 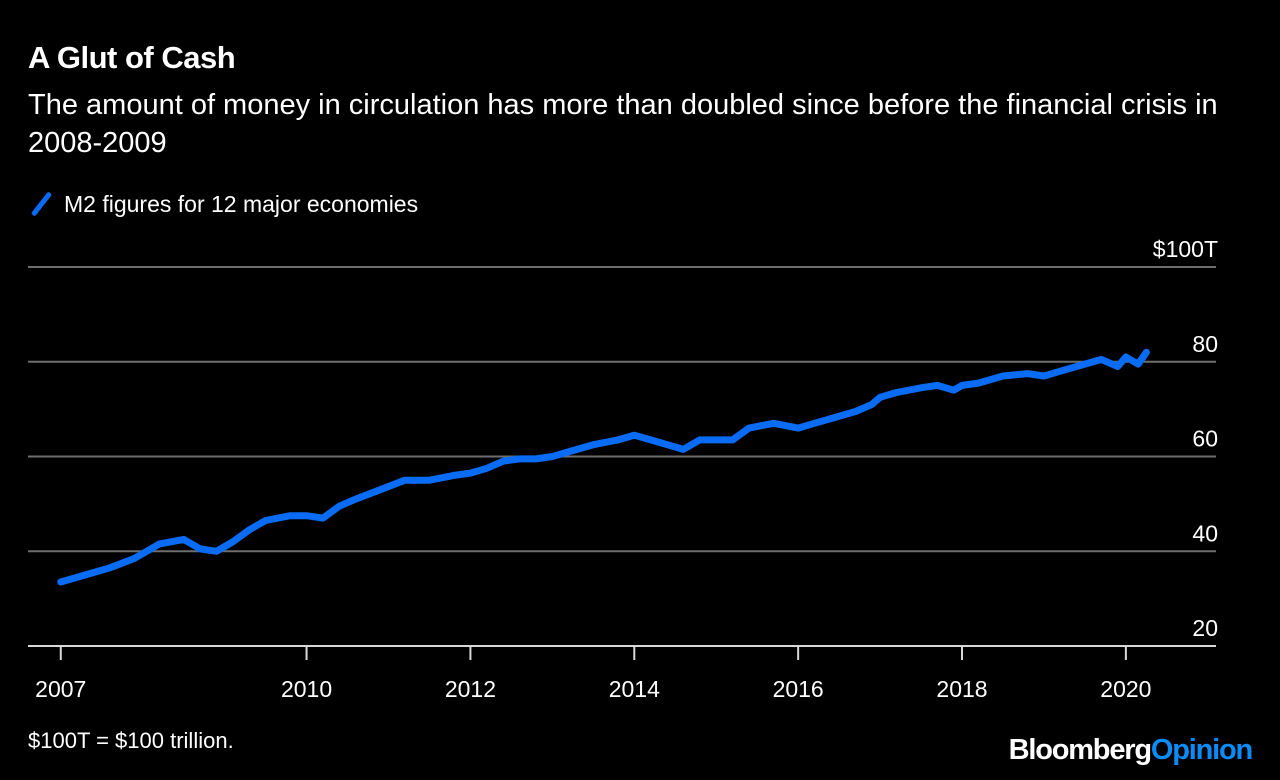 I want to click on chart-legend: M2 figures for 12 major economies, so click(x=224, y=204).